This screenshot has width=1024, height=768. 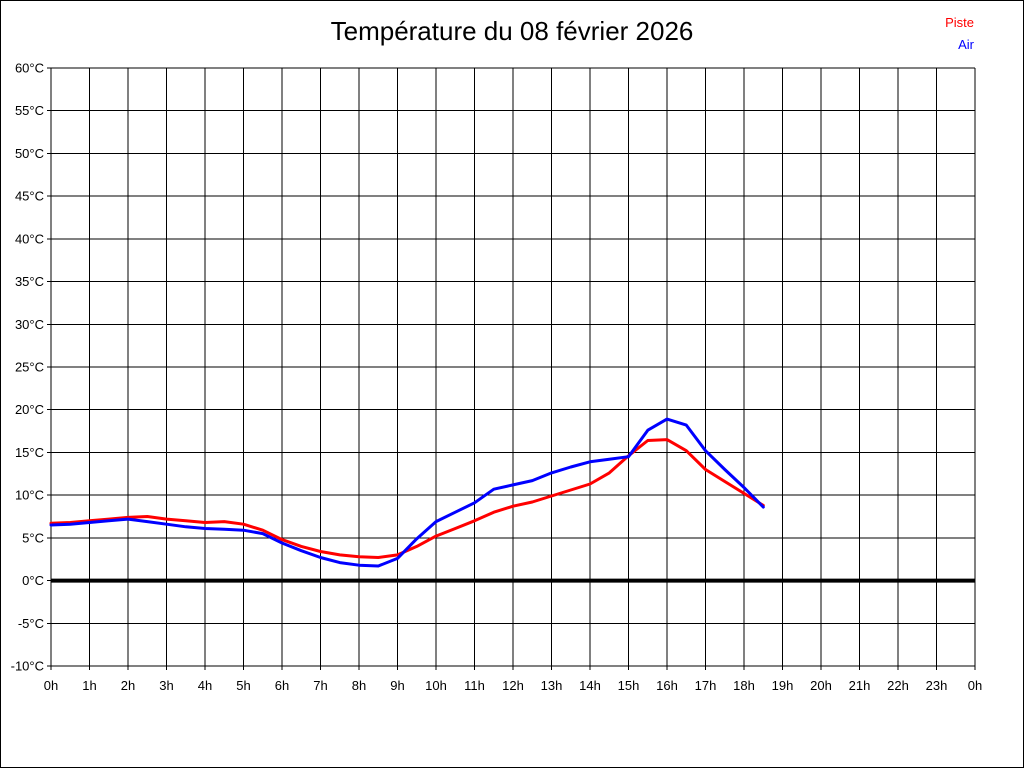 What do you see at coordinates (860, 685) in the screenshot?
I see `x-tick-label: 21h` at bounding box center [860, 685].